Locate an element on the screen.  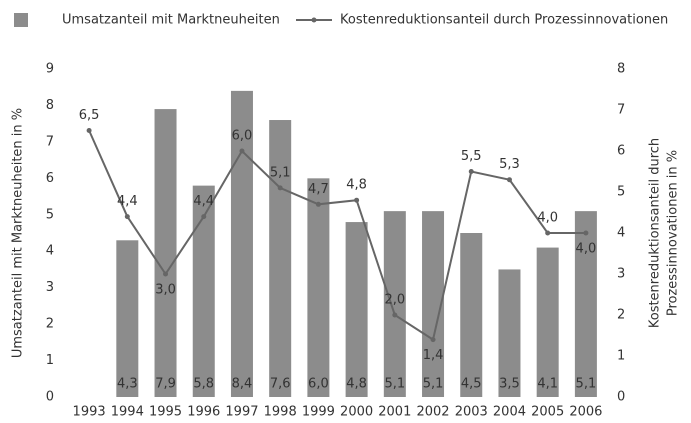
legend-swatch is located at coordinates (21, 20).